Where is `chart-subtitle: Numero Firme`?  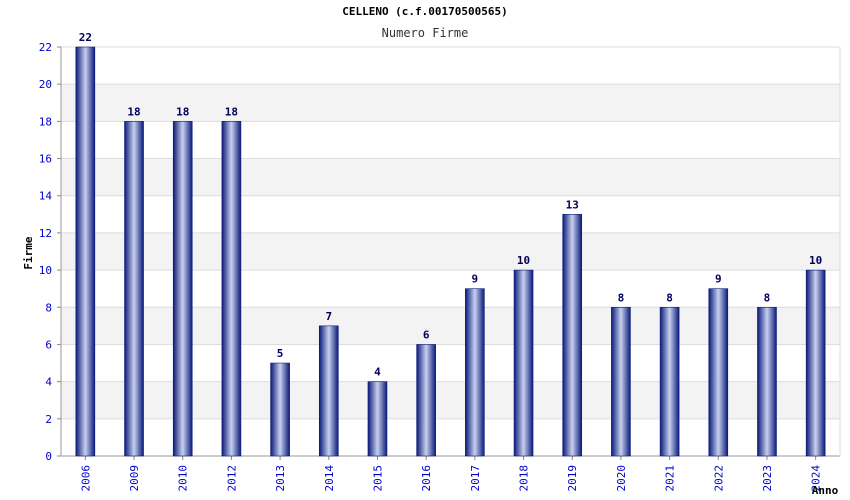
chart-subtitle: Numero Firme is located at coordinates (425, 33).